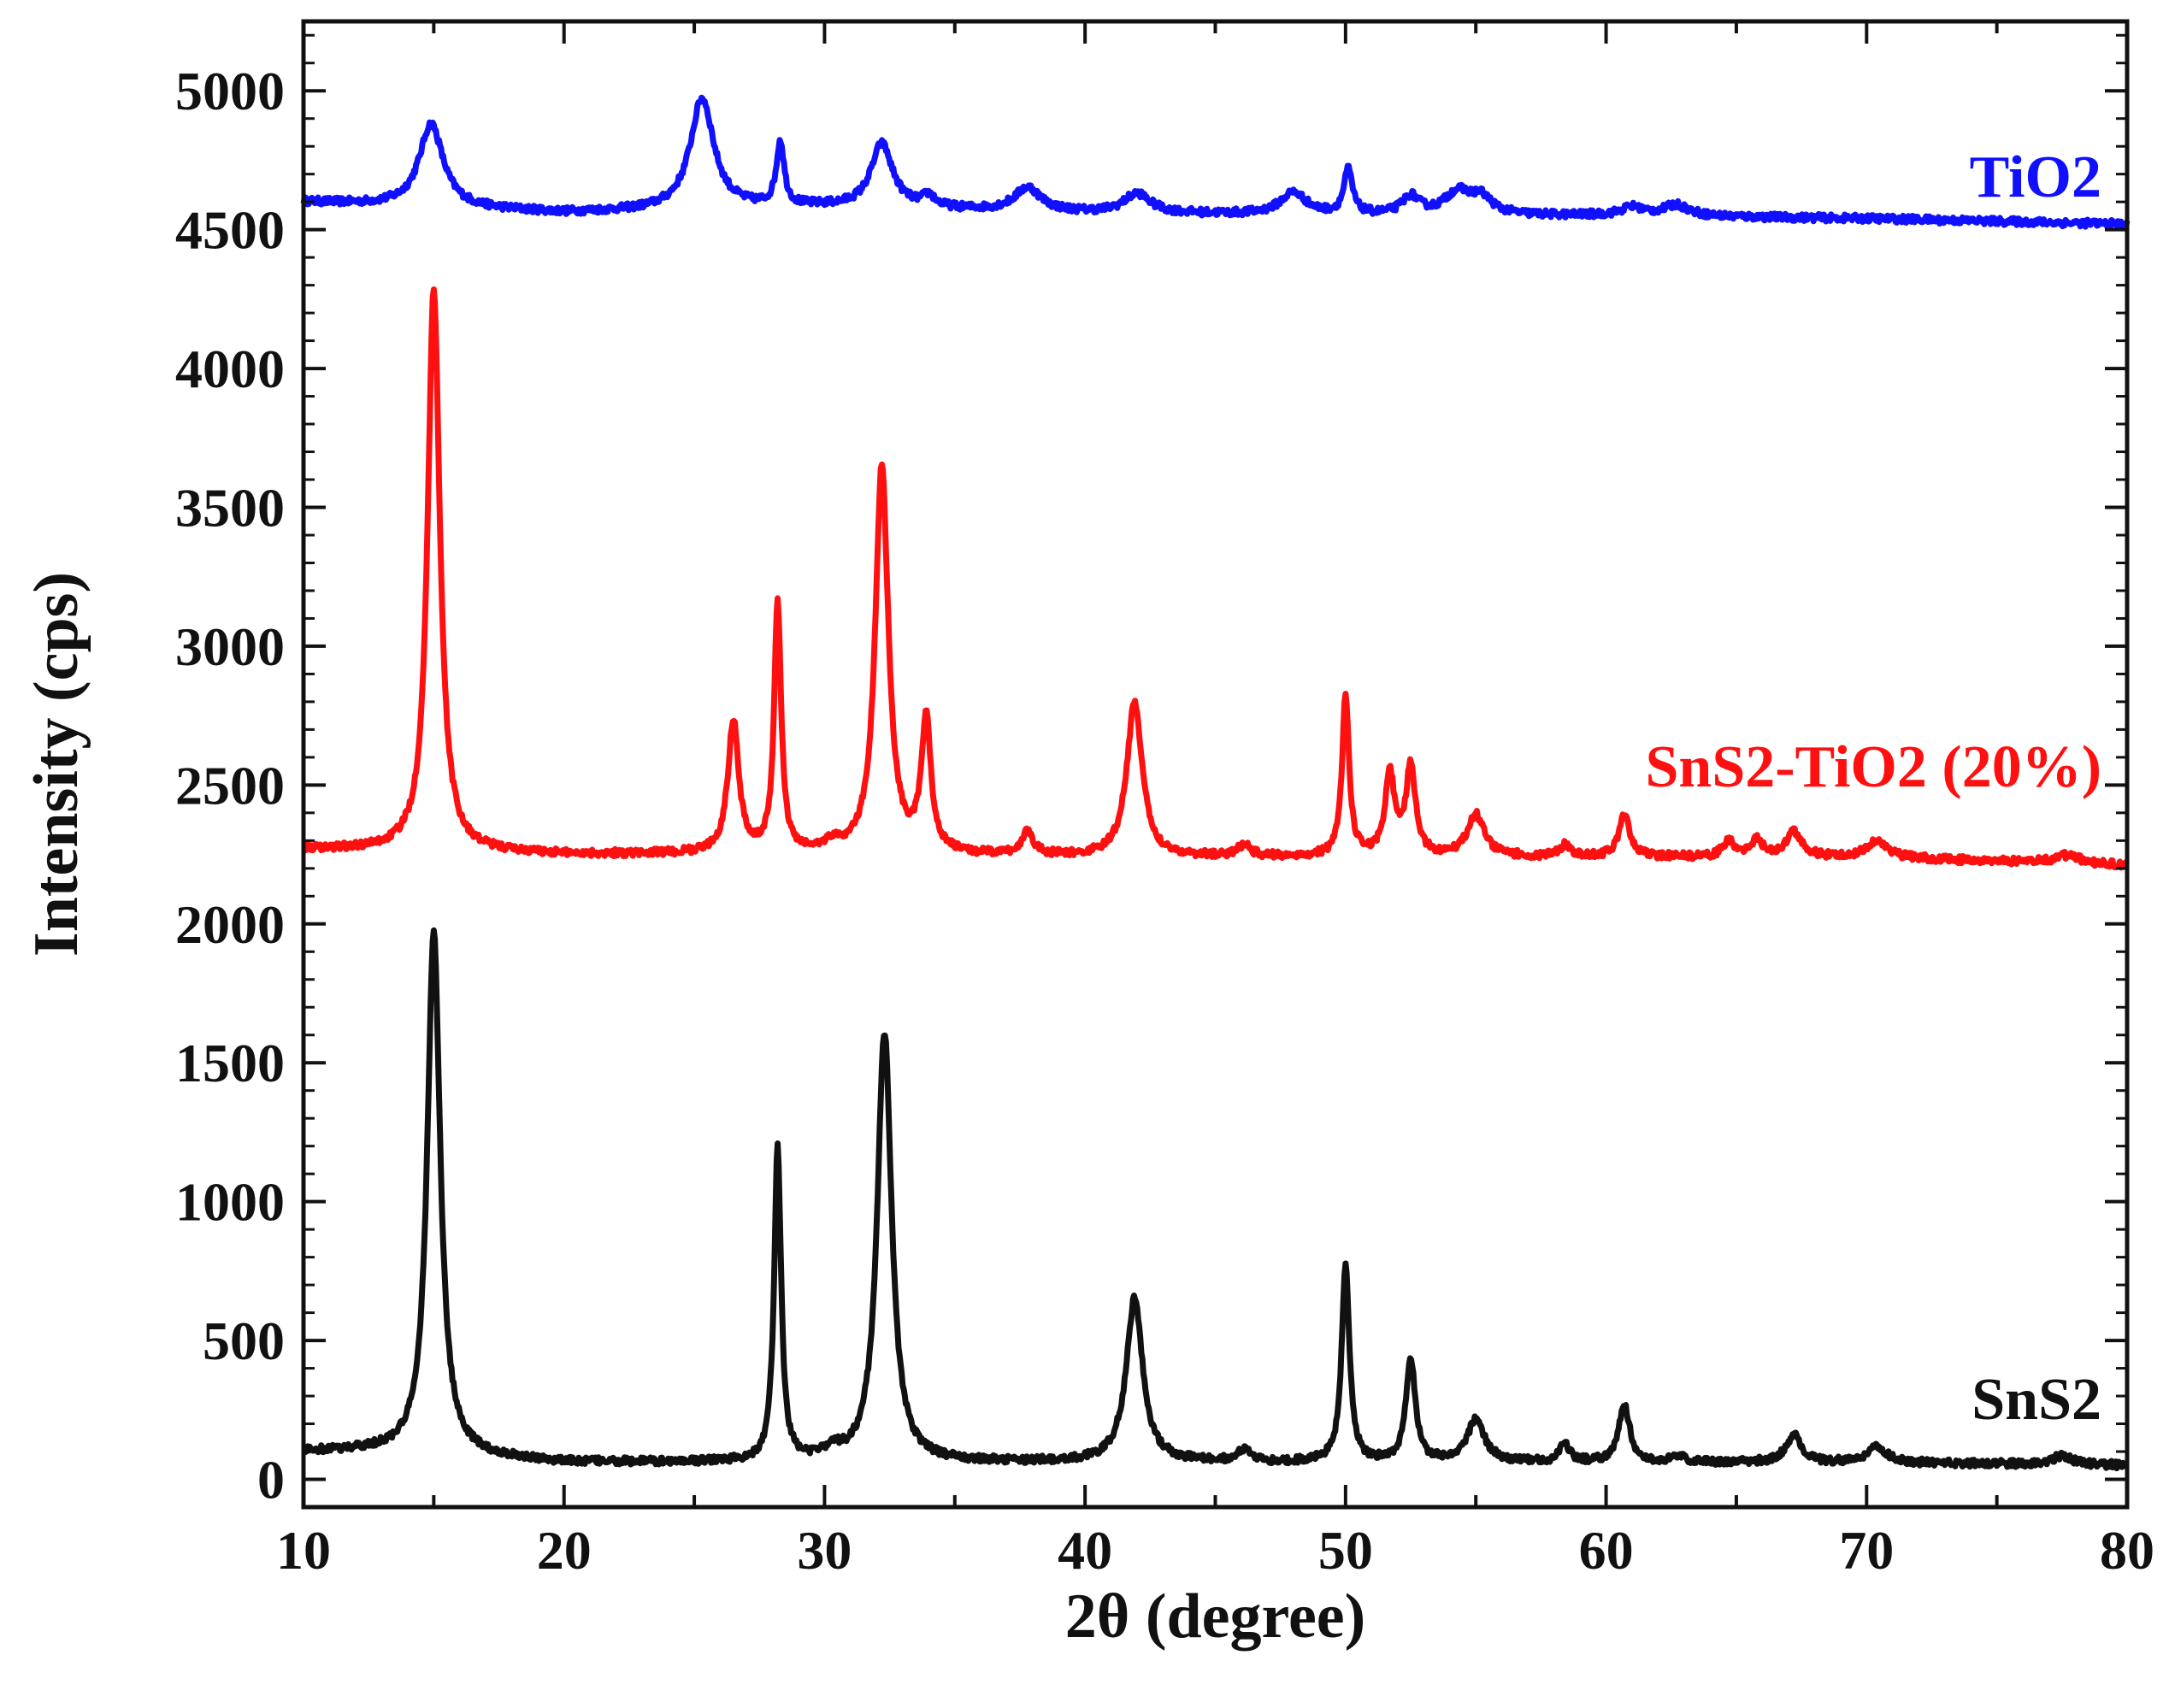 The width and height of the screenshot is (2169, 1708). What do you see at coordinates (230, 1063) in the screenshot?
I see `y-tick-label: 1500` at bounding box center [230, 1063].